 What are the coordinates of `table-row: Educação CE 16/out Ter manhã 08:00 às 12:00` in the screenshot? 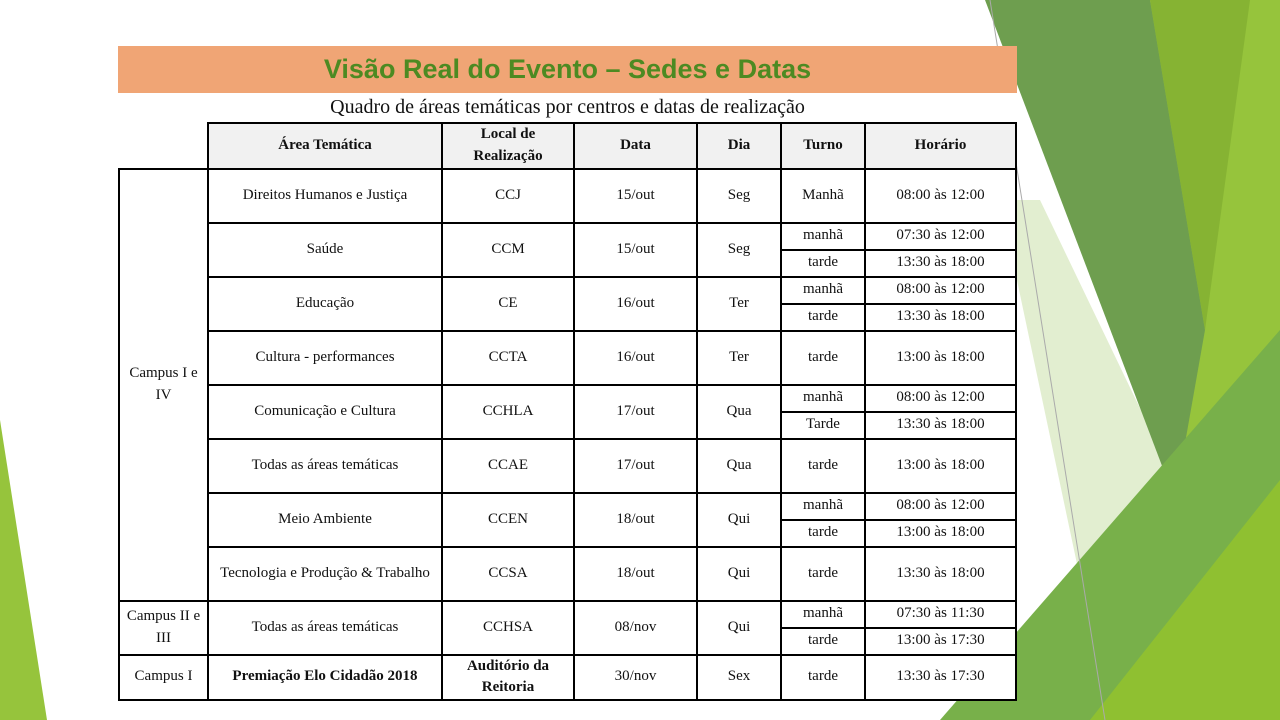 It's located at (568, 303).